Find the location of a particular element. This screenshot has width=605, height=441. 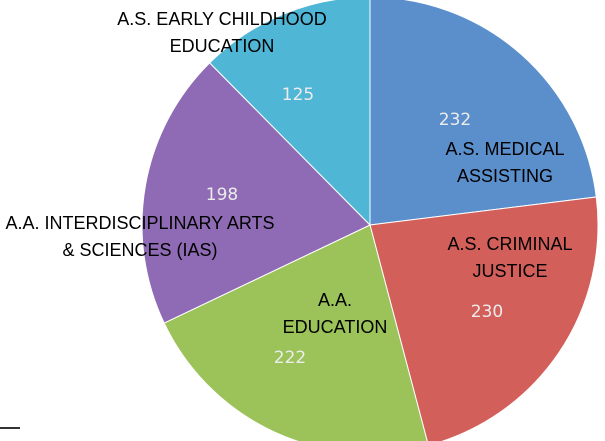

data-label: 230 is located at coordinates (487, 312).